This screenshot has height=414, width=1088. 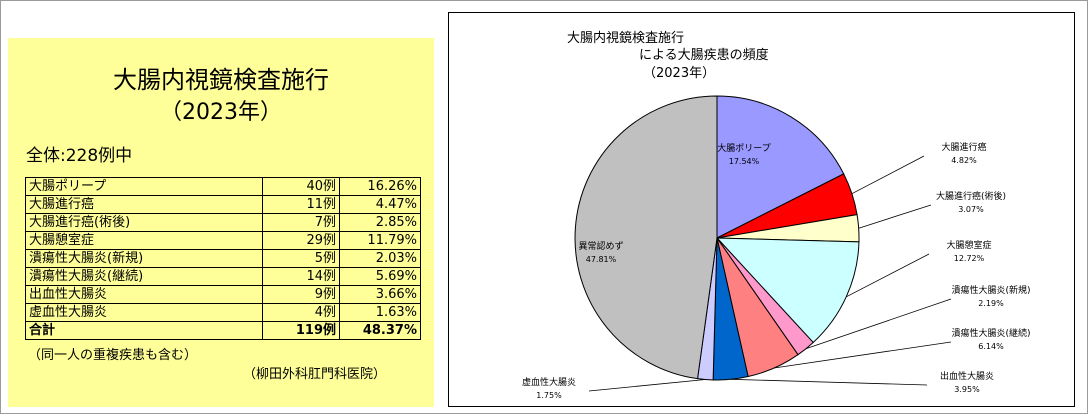 I want to click on row-percent: 1.63%, so click(x=380, y=312).